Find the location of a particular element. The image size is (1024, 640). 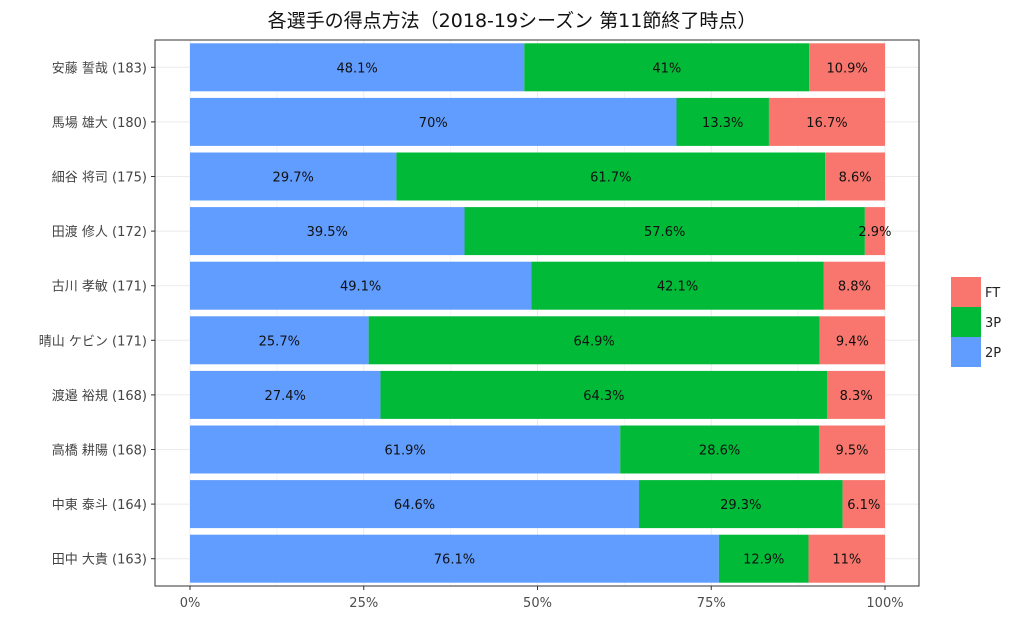

data-label: 76.1% is located at coordinates (454, 560).